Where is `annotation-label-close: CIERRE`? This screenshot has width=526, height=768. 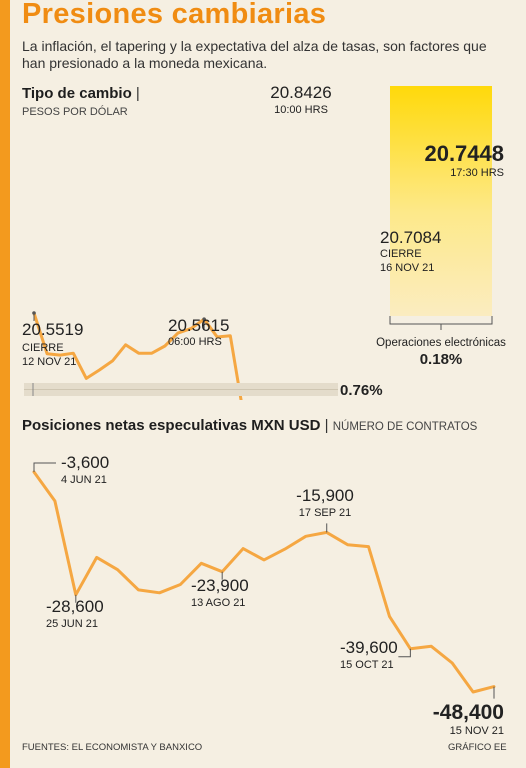 annotation-label-close: CIERRE is located at coordinates (401, 254).